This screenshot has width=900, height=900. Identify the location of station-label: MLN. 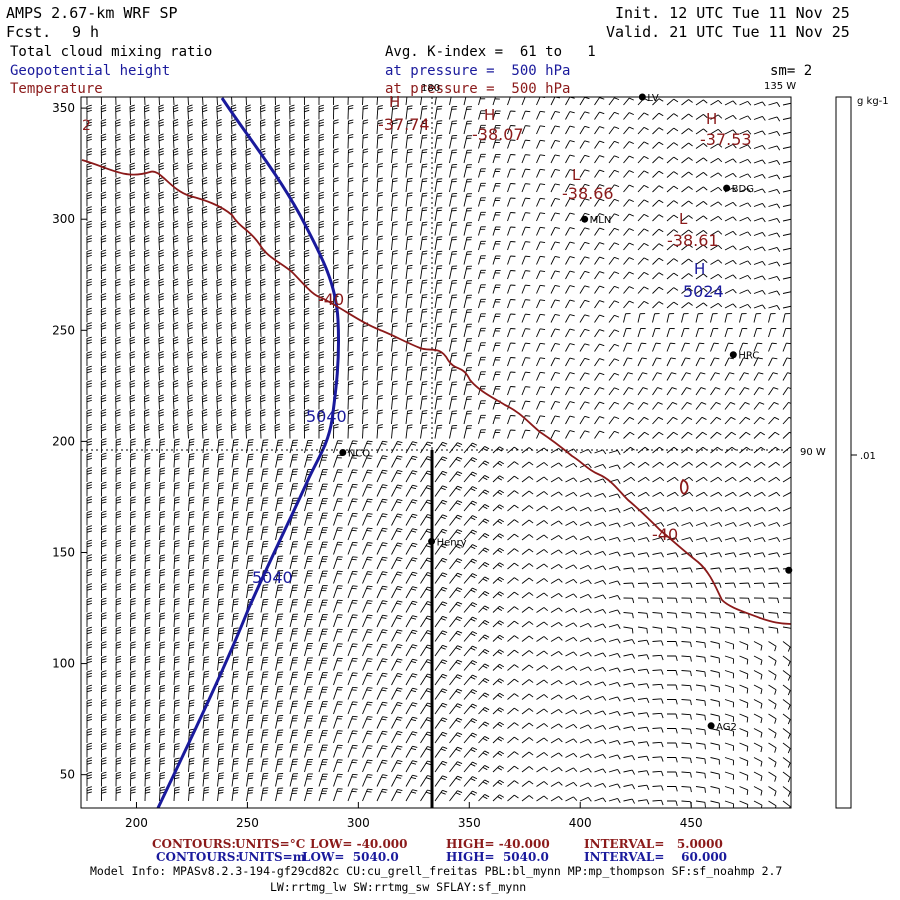
(601, 220).